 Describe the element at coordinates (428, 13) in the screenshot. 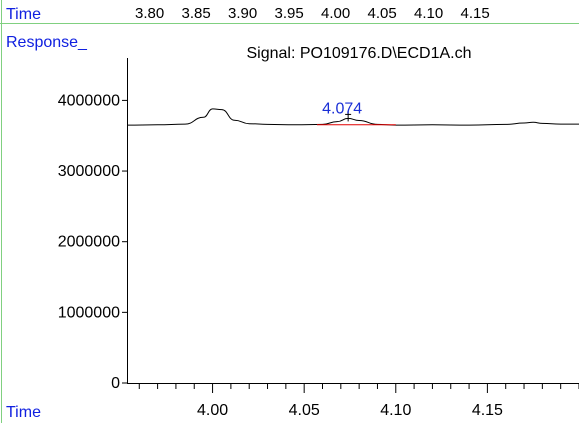

I see `top-tick-label: 4.10` at that location.